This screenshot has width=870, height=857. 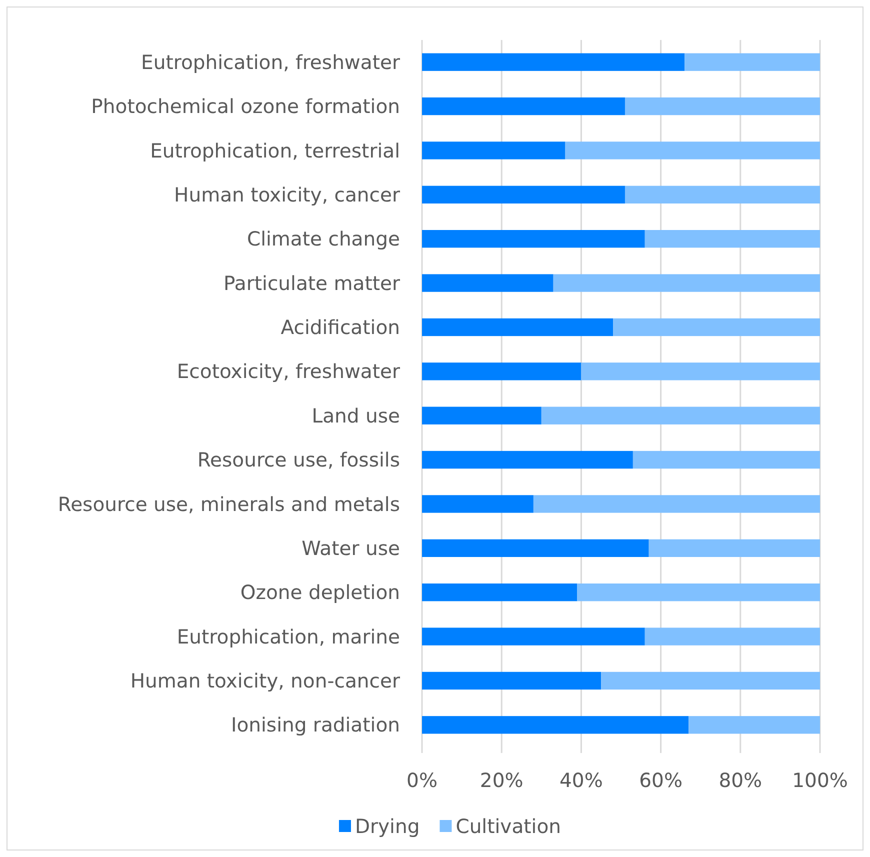 What do you see at coordinates (320, 592) in the screenshot?
I see `y-tick-label: Ozone depletion` at bounding box center [320, 592].